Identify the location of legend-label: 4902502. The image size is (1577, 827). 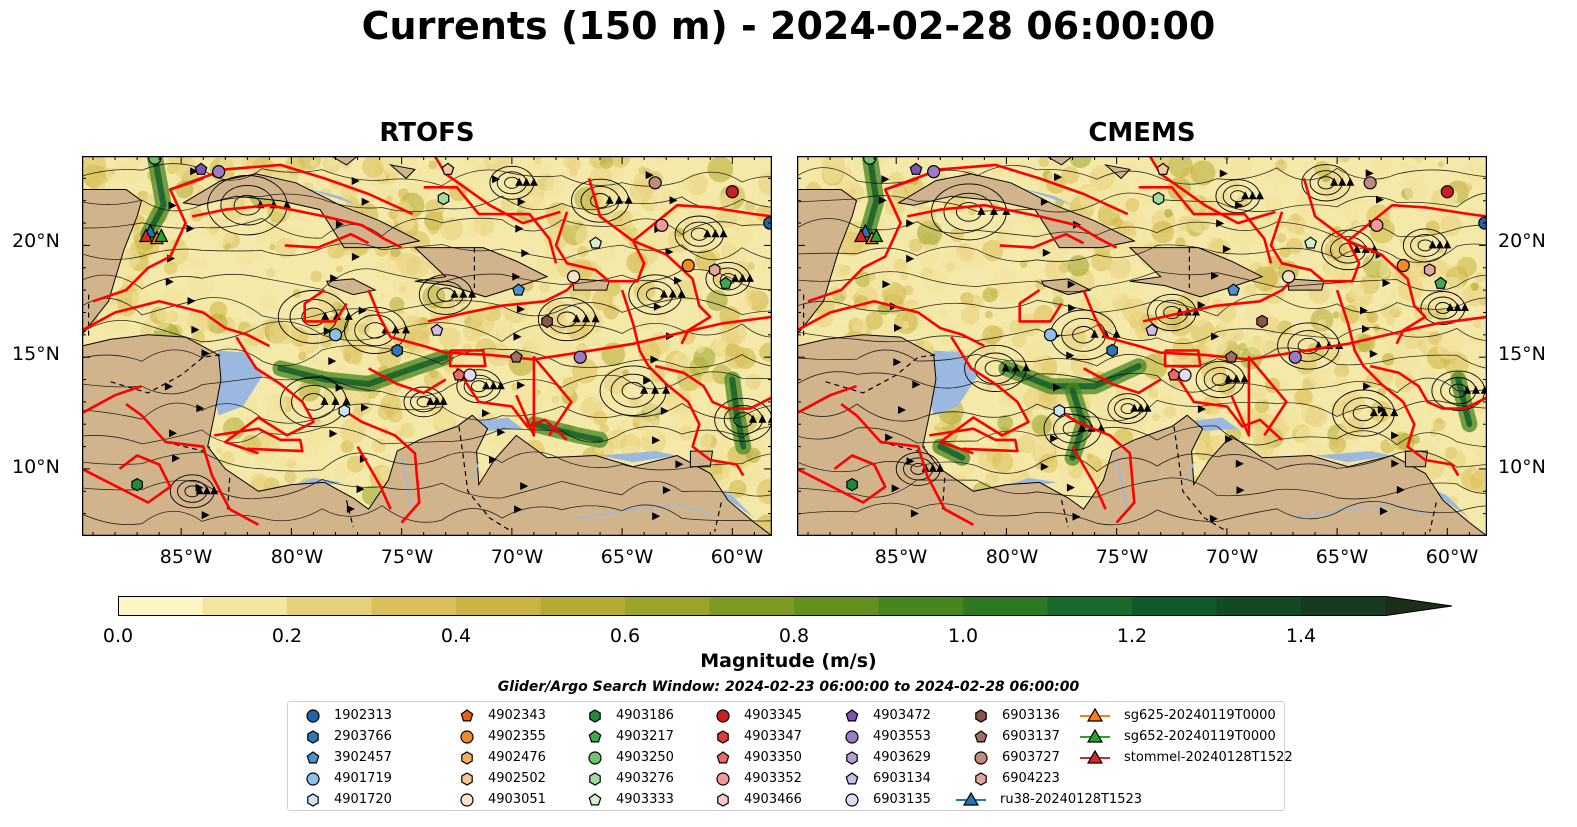
(517, 778).